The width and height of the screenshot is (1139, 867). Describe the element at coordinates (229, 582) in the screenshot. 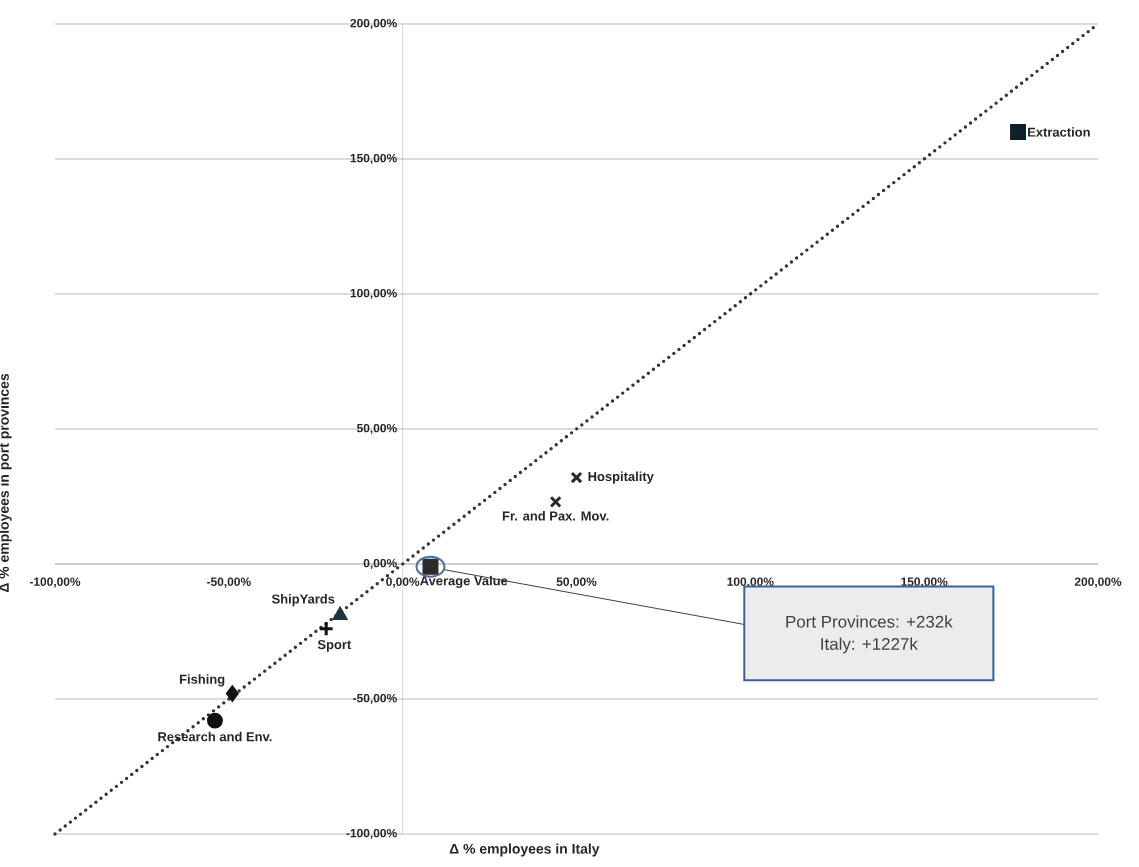

I see `x-tick-label: -50,00%` at that location.